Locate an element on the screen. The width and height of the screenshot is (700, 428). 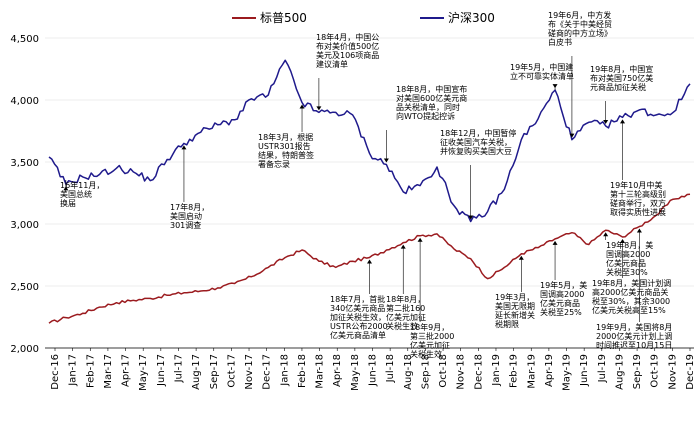
x-tick-label: Dec-17 is located at coordinates (267, 372).